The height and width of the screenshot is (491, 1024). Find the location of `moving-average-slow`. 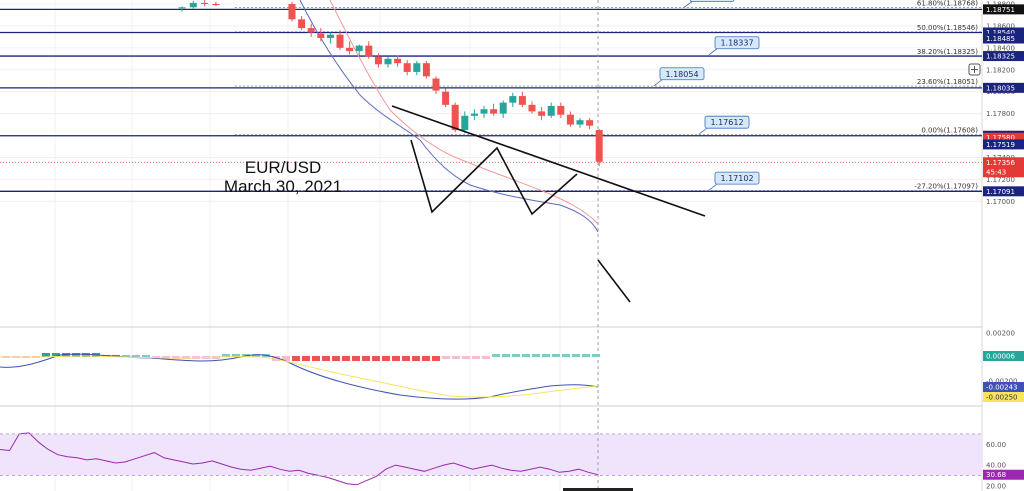

moving-average-slow is located at coordinates (464, 112).